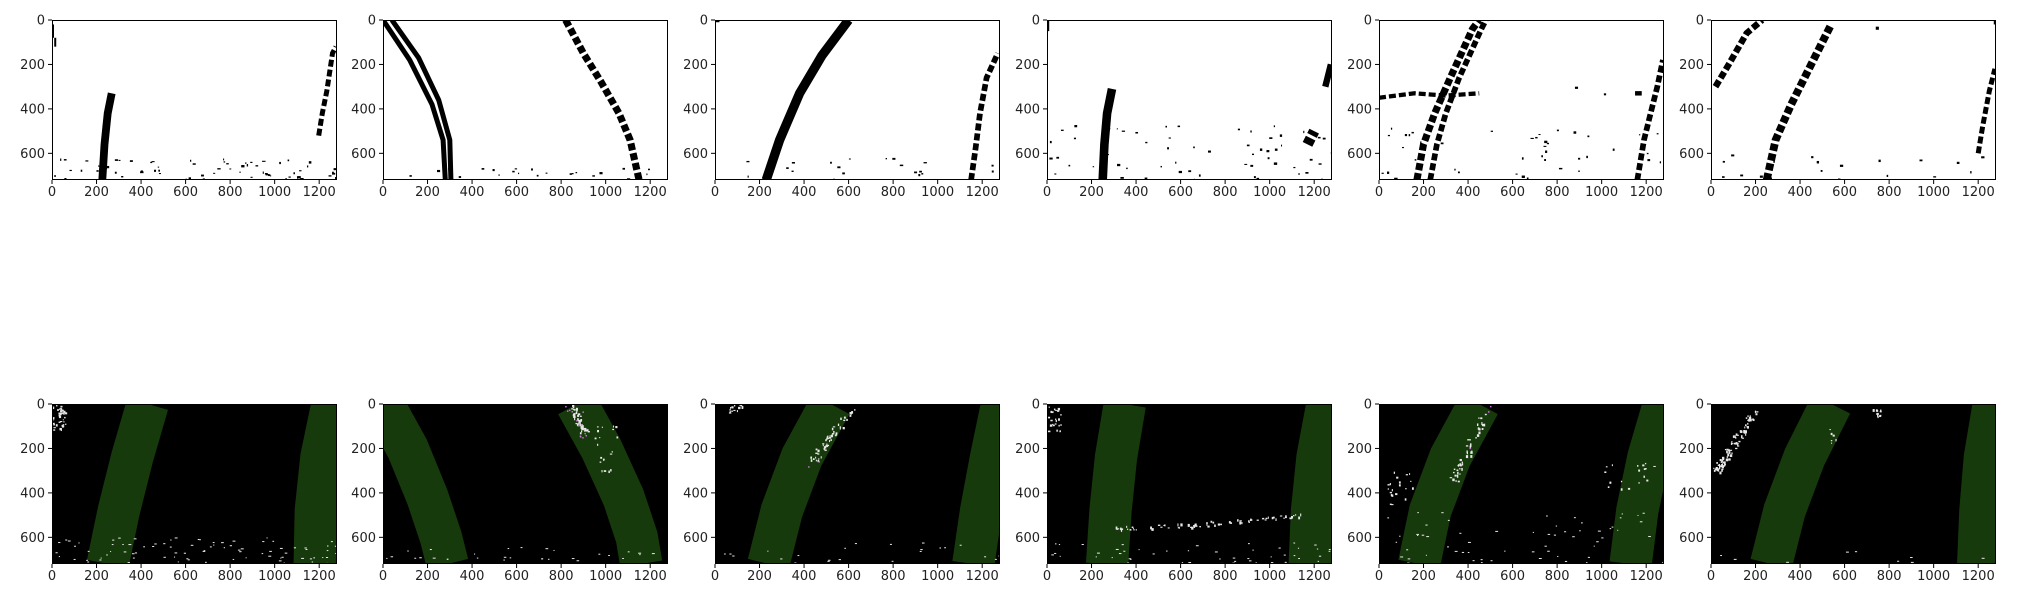 The width and height of the screenshot is (2018, 602). What do you see at coordinates (1853, 484) in the screenshot?
I see `panel-r1-c5-image` at bounding box center [1853, 484].